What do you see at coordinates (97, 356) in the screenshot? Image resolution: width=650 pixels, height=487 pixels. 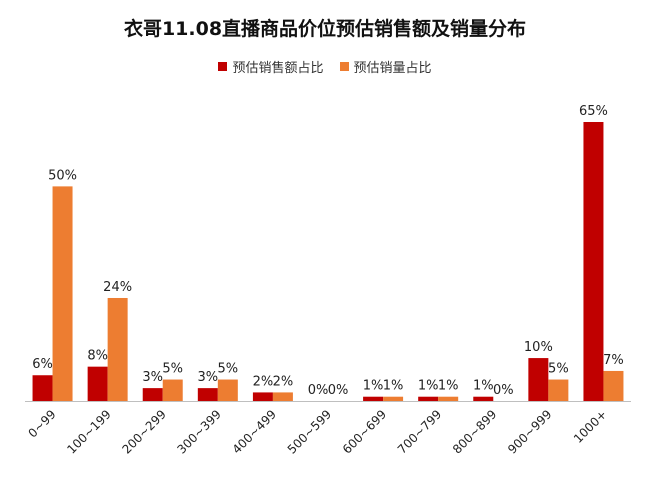 I see `data-label-sales-1: 8%` at bounding box center [97, 356].